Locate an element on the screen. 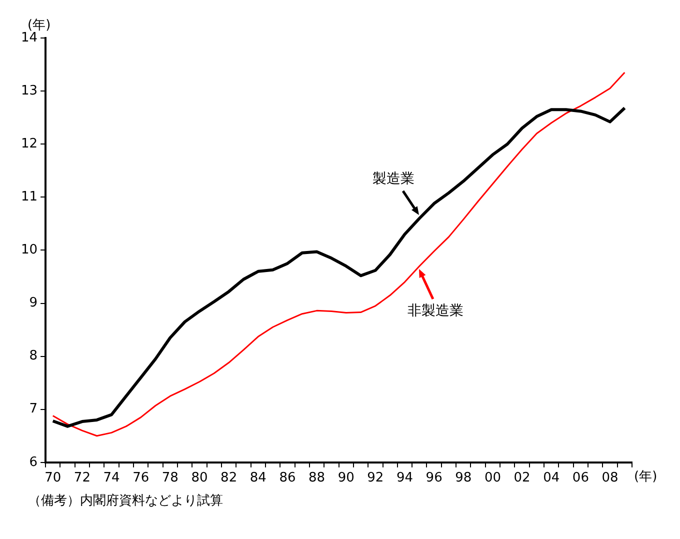  x-tick-label: 74 is located at coordinates (111, 478).